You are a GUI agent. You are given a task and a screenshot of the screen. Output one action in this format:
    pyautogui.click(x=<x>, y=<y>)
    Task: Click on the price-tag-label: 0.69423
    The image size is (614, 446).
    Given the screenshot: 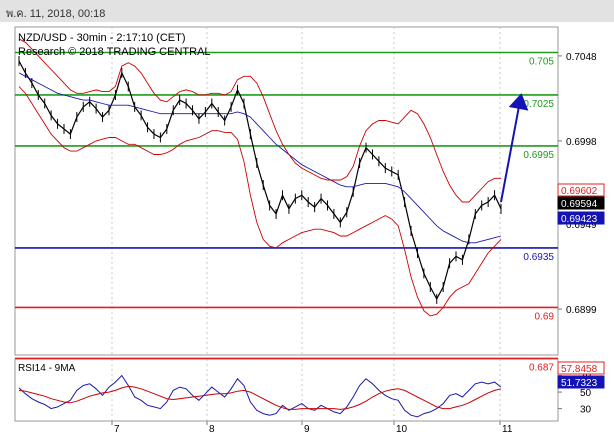 What is the action you would take?
    pyautogui.click(x=579, y=219)
    